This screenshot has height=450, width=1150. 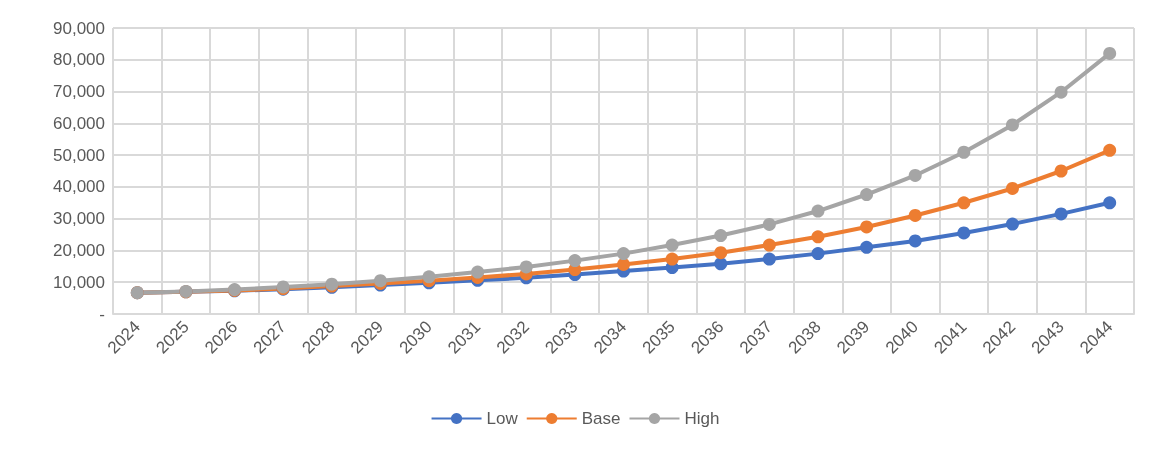 What do you see at coordinates (502, 418) in the screenshot?
I see `legend-label: Low` at bounding box center [502, 418].